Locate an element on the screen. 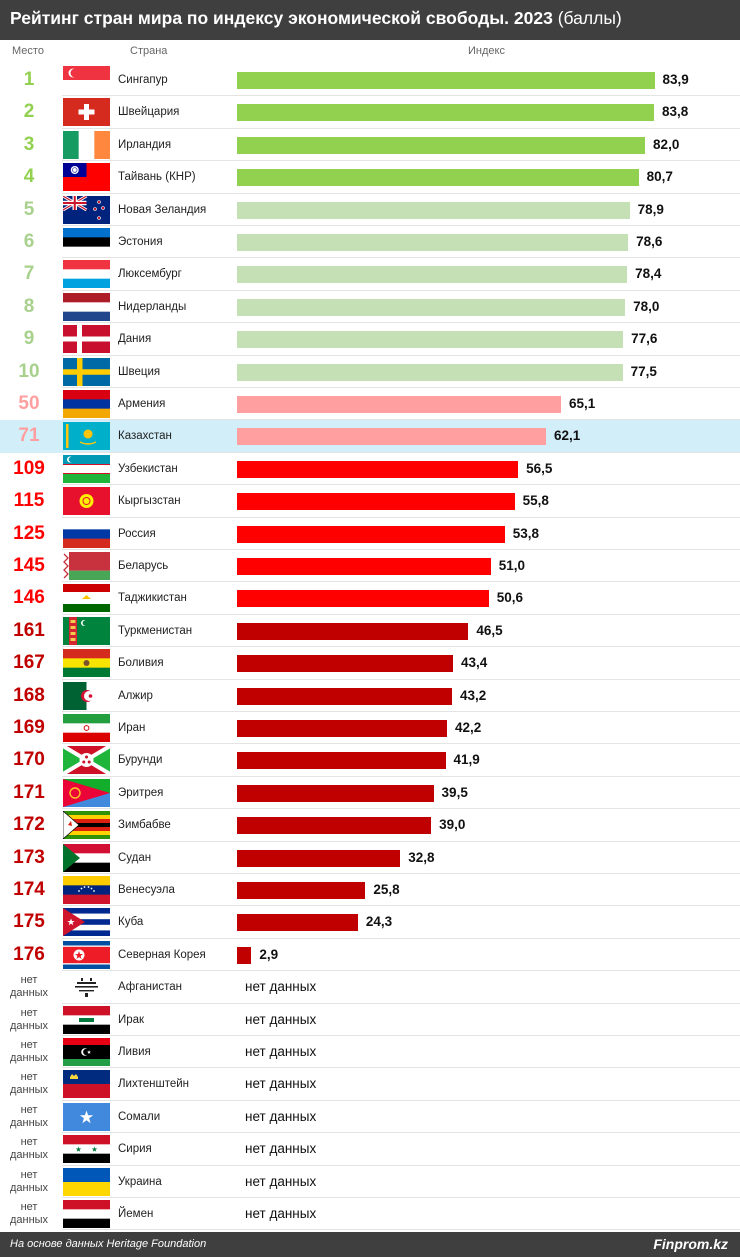 This screenshot has width=740, height=1257. rank-label: 173 is located at coordinates (29, 857).